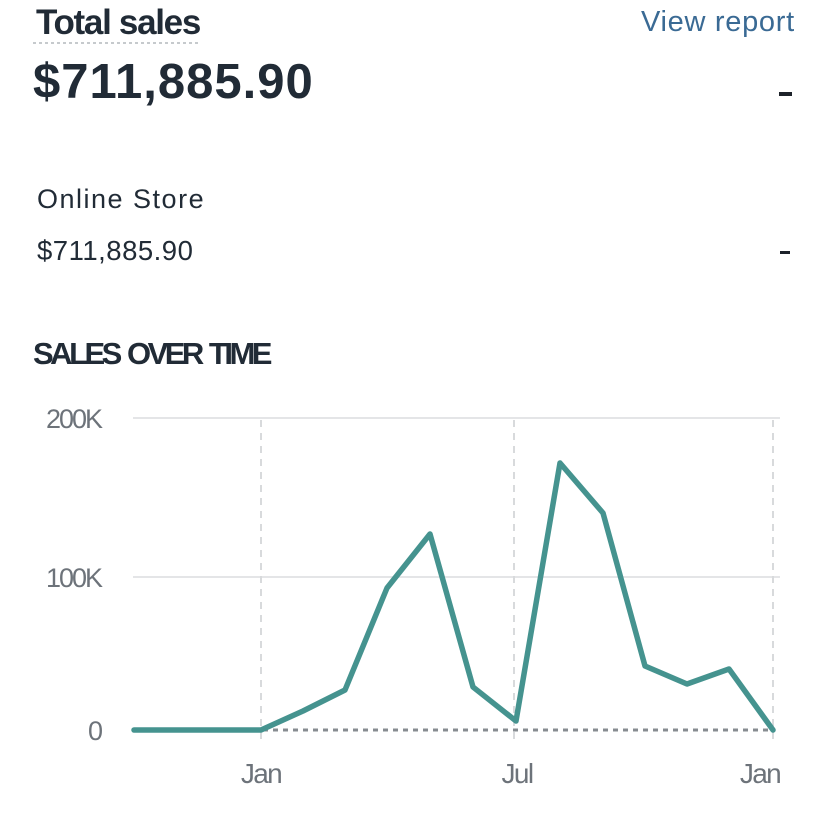 This screenshot has width=828, height=820. What do you see at coordinates (517, 773) in the screenshot?
I see `svg-text: Jul` at bounding box center [517, 773].